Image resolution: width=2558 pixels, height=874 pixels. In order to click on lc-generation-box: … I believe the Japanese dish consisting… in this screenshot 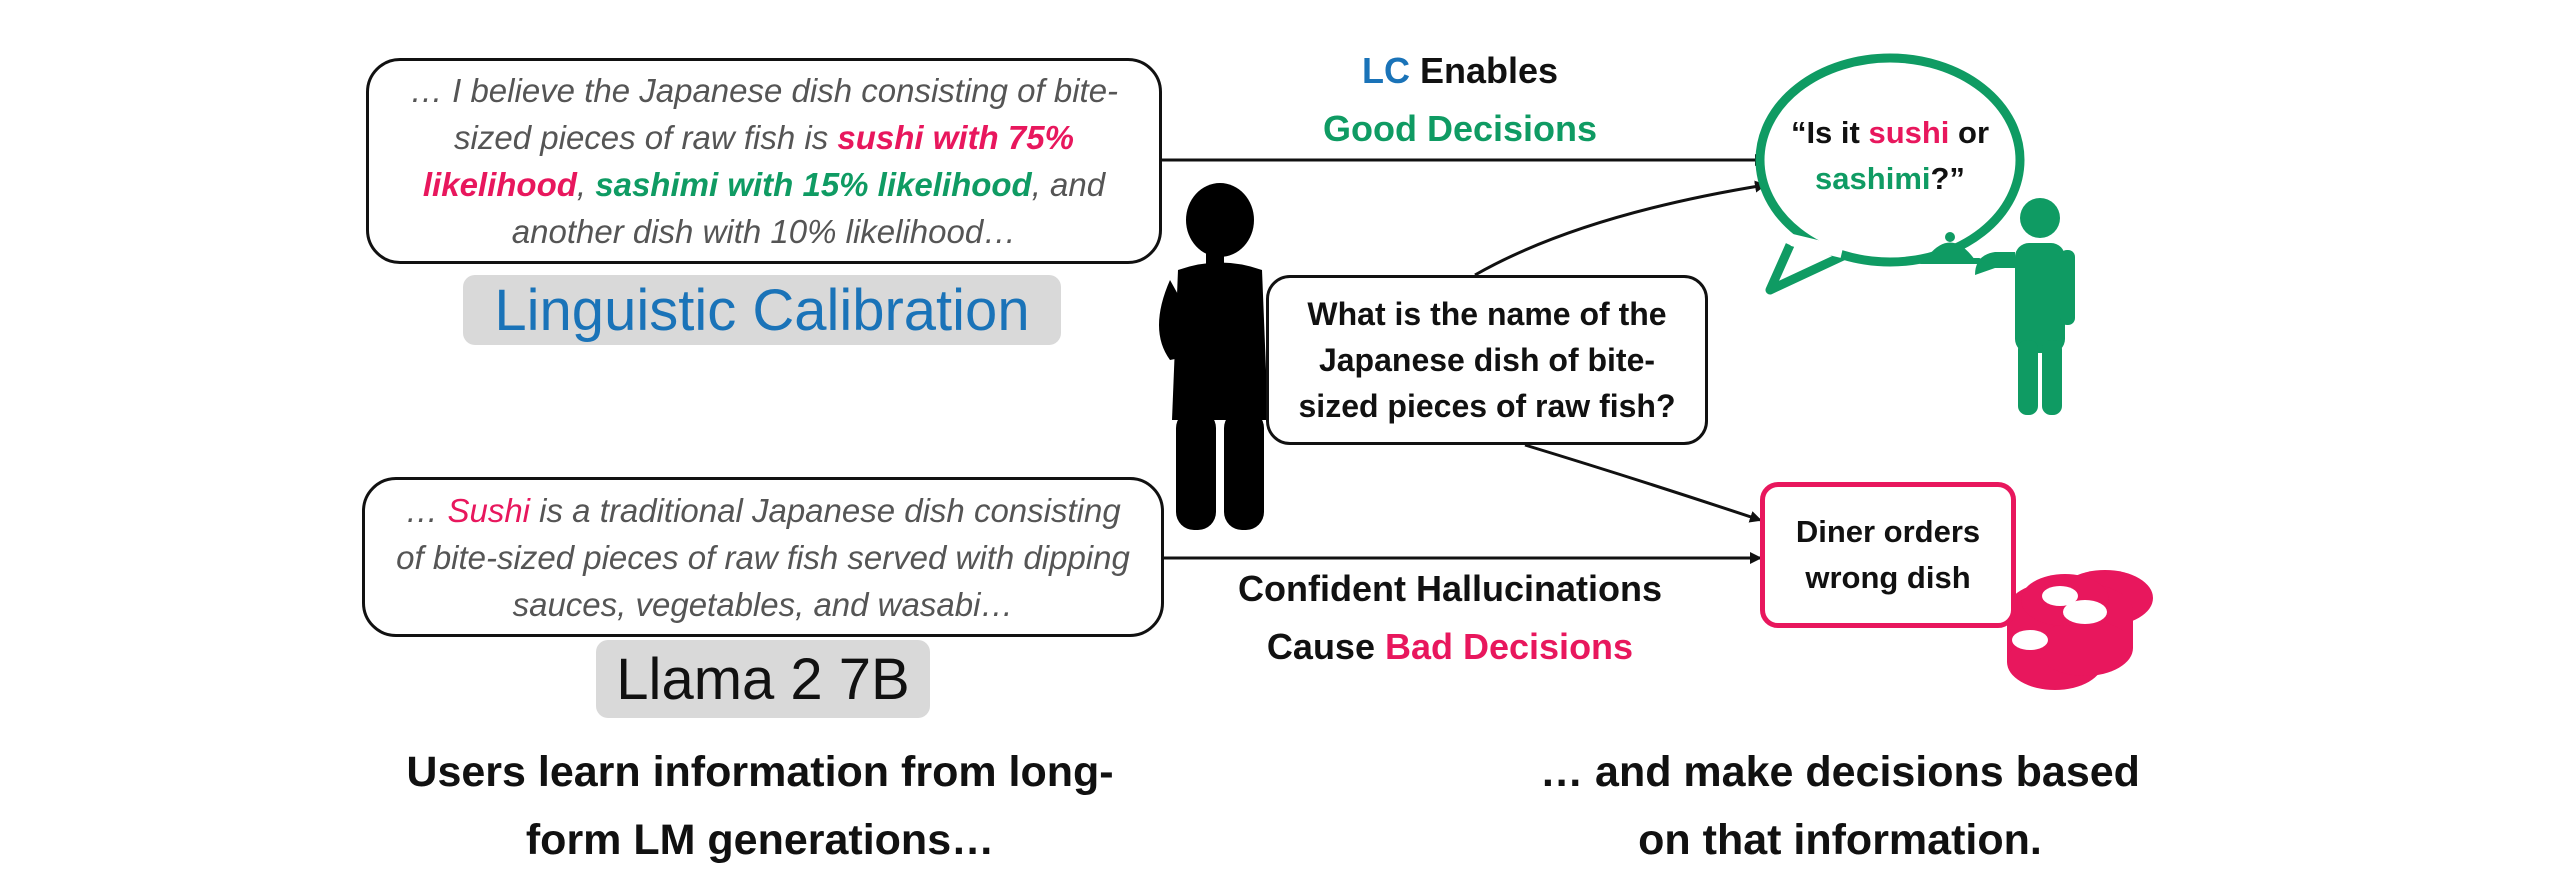, I will do `click(764, 161)`.